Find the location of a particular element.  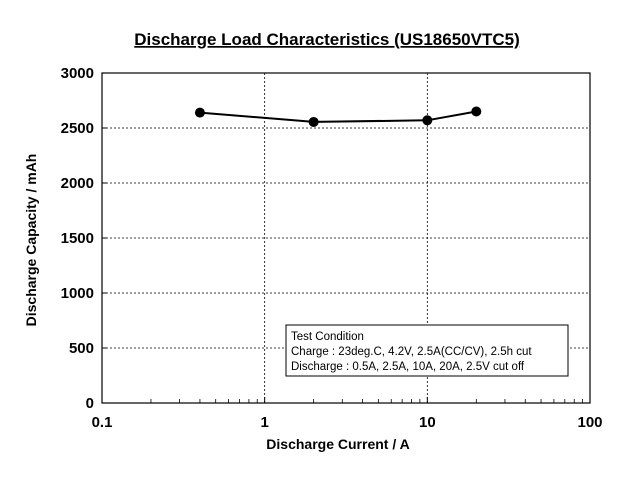

test-condition-frame is located at coordinates (427, 350).